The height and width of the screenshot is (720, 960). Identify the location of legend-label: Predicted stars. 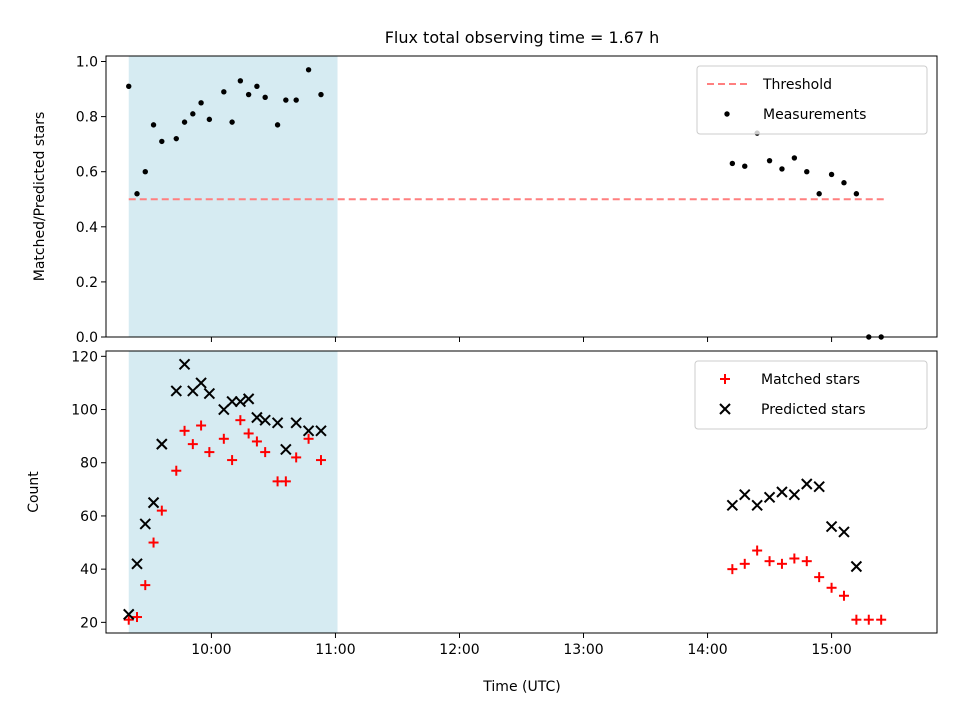
(813, 410).